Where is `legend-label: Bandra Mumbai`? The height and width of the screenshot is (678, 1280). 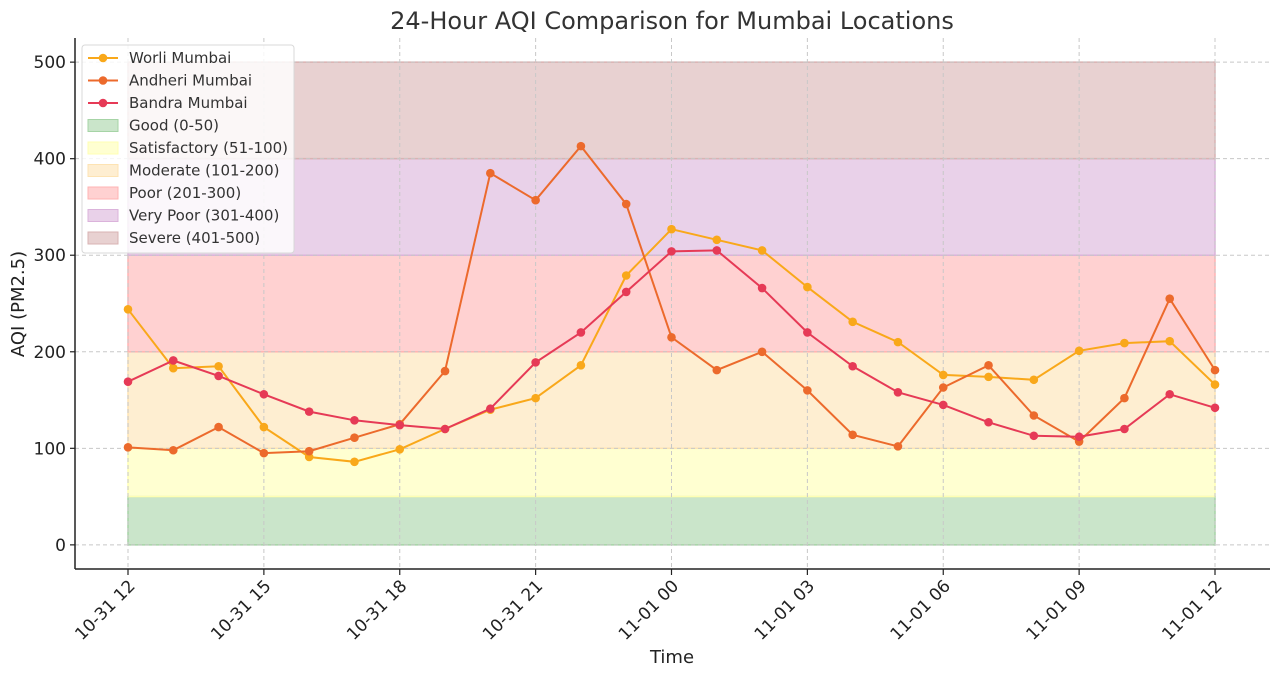
legend-label: Bandra Mumbai is located at coordinates (188, 103).